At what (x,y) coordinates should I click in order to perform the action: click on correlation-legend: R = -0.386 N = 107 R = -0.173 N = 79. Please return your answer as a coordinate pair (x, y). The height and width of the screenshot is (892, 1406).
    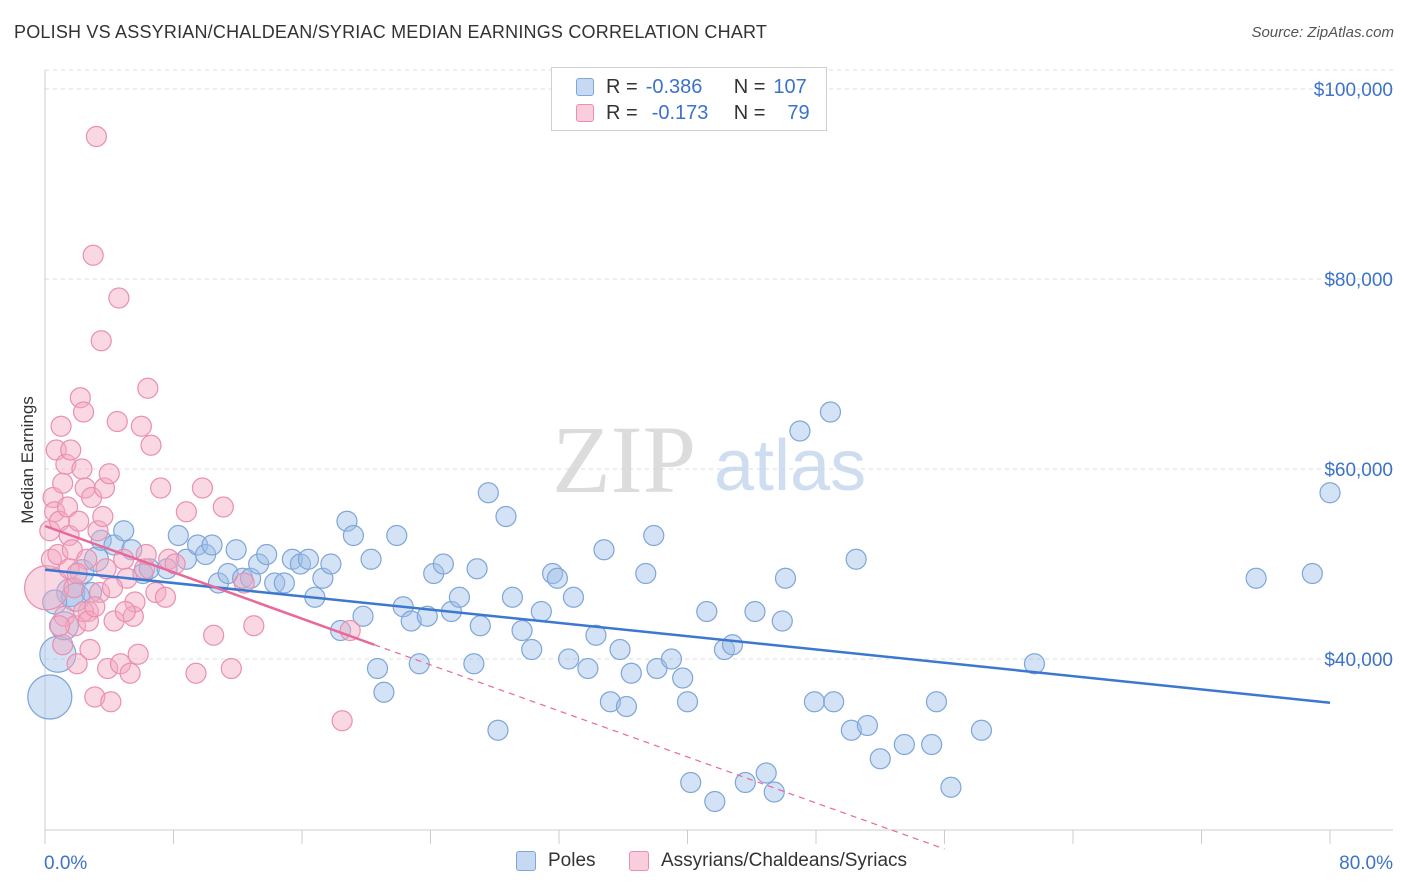
    Looking at the image, I should click on (689, 99).